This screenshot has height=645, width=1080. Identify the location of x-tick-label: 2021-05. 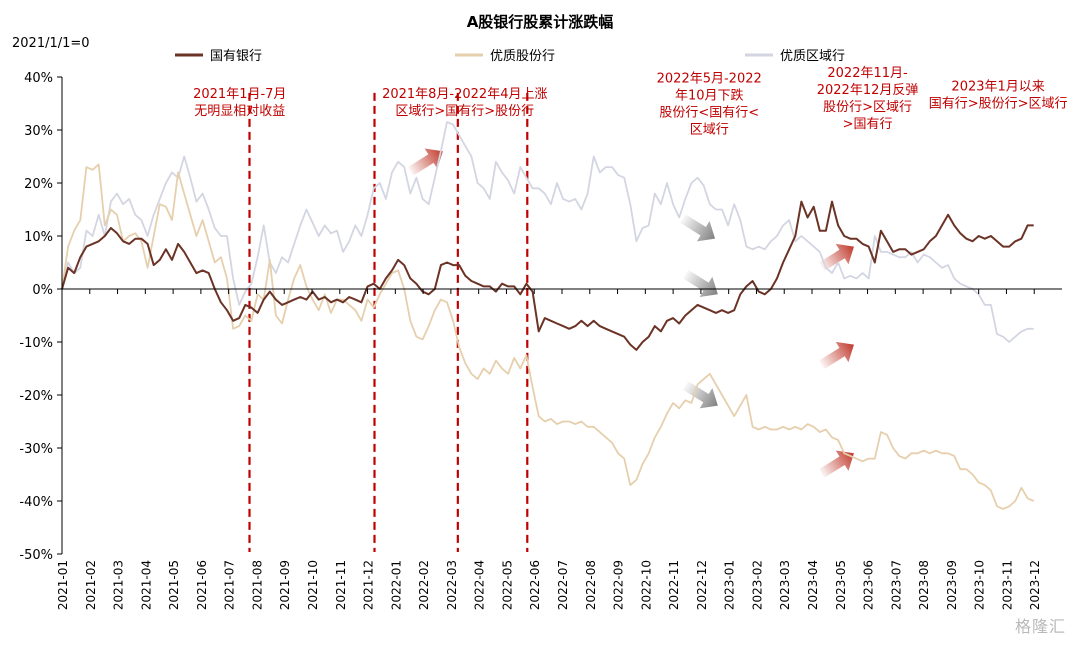
(174, 585).